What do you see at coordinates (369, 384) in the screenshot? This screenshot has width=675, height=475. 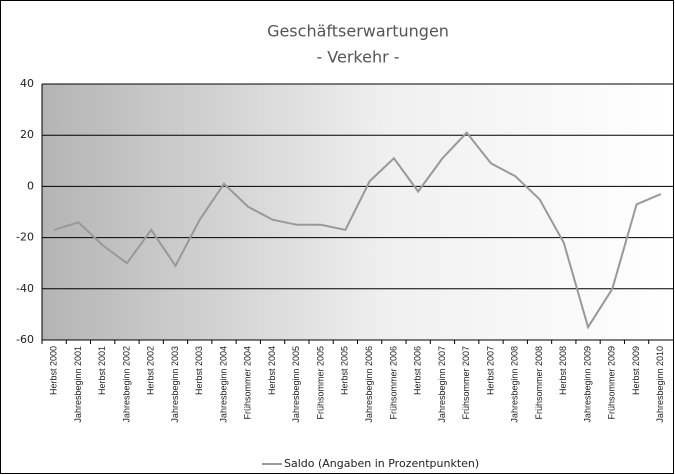 I see `x-tick-label: Jahresbeginn 2006` at bounding box center [369, 384].